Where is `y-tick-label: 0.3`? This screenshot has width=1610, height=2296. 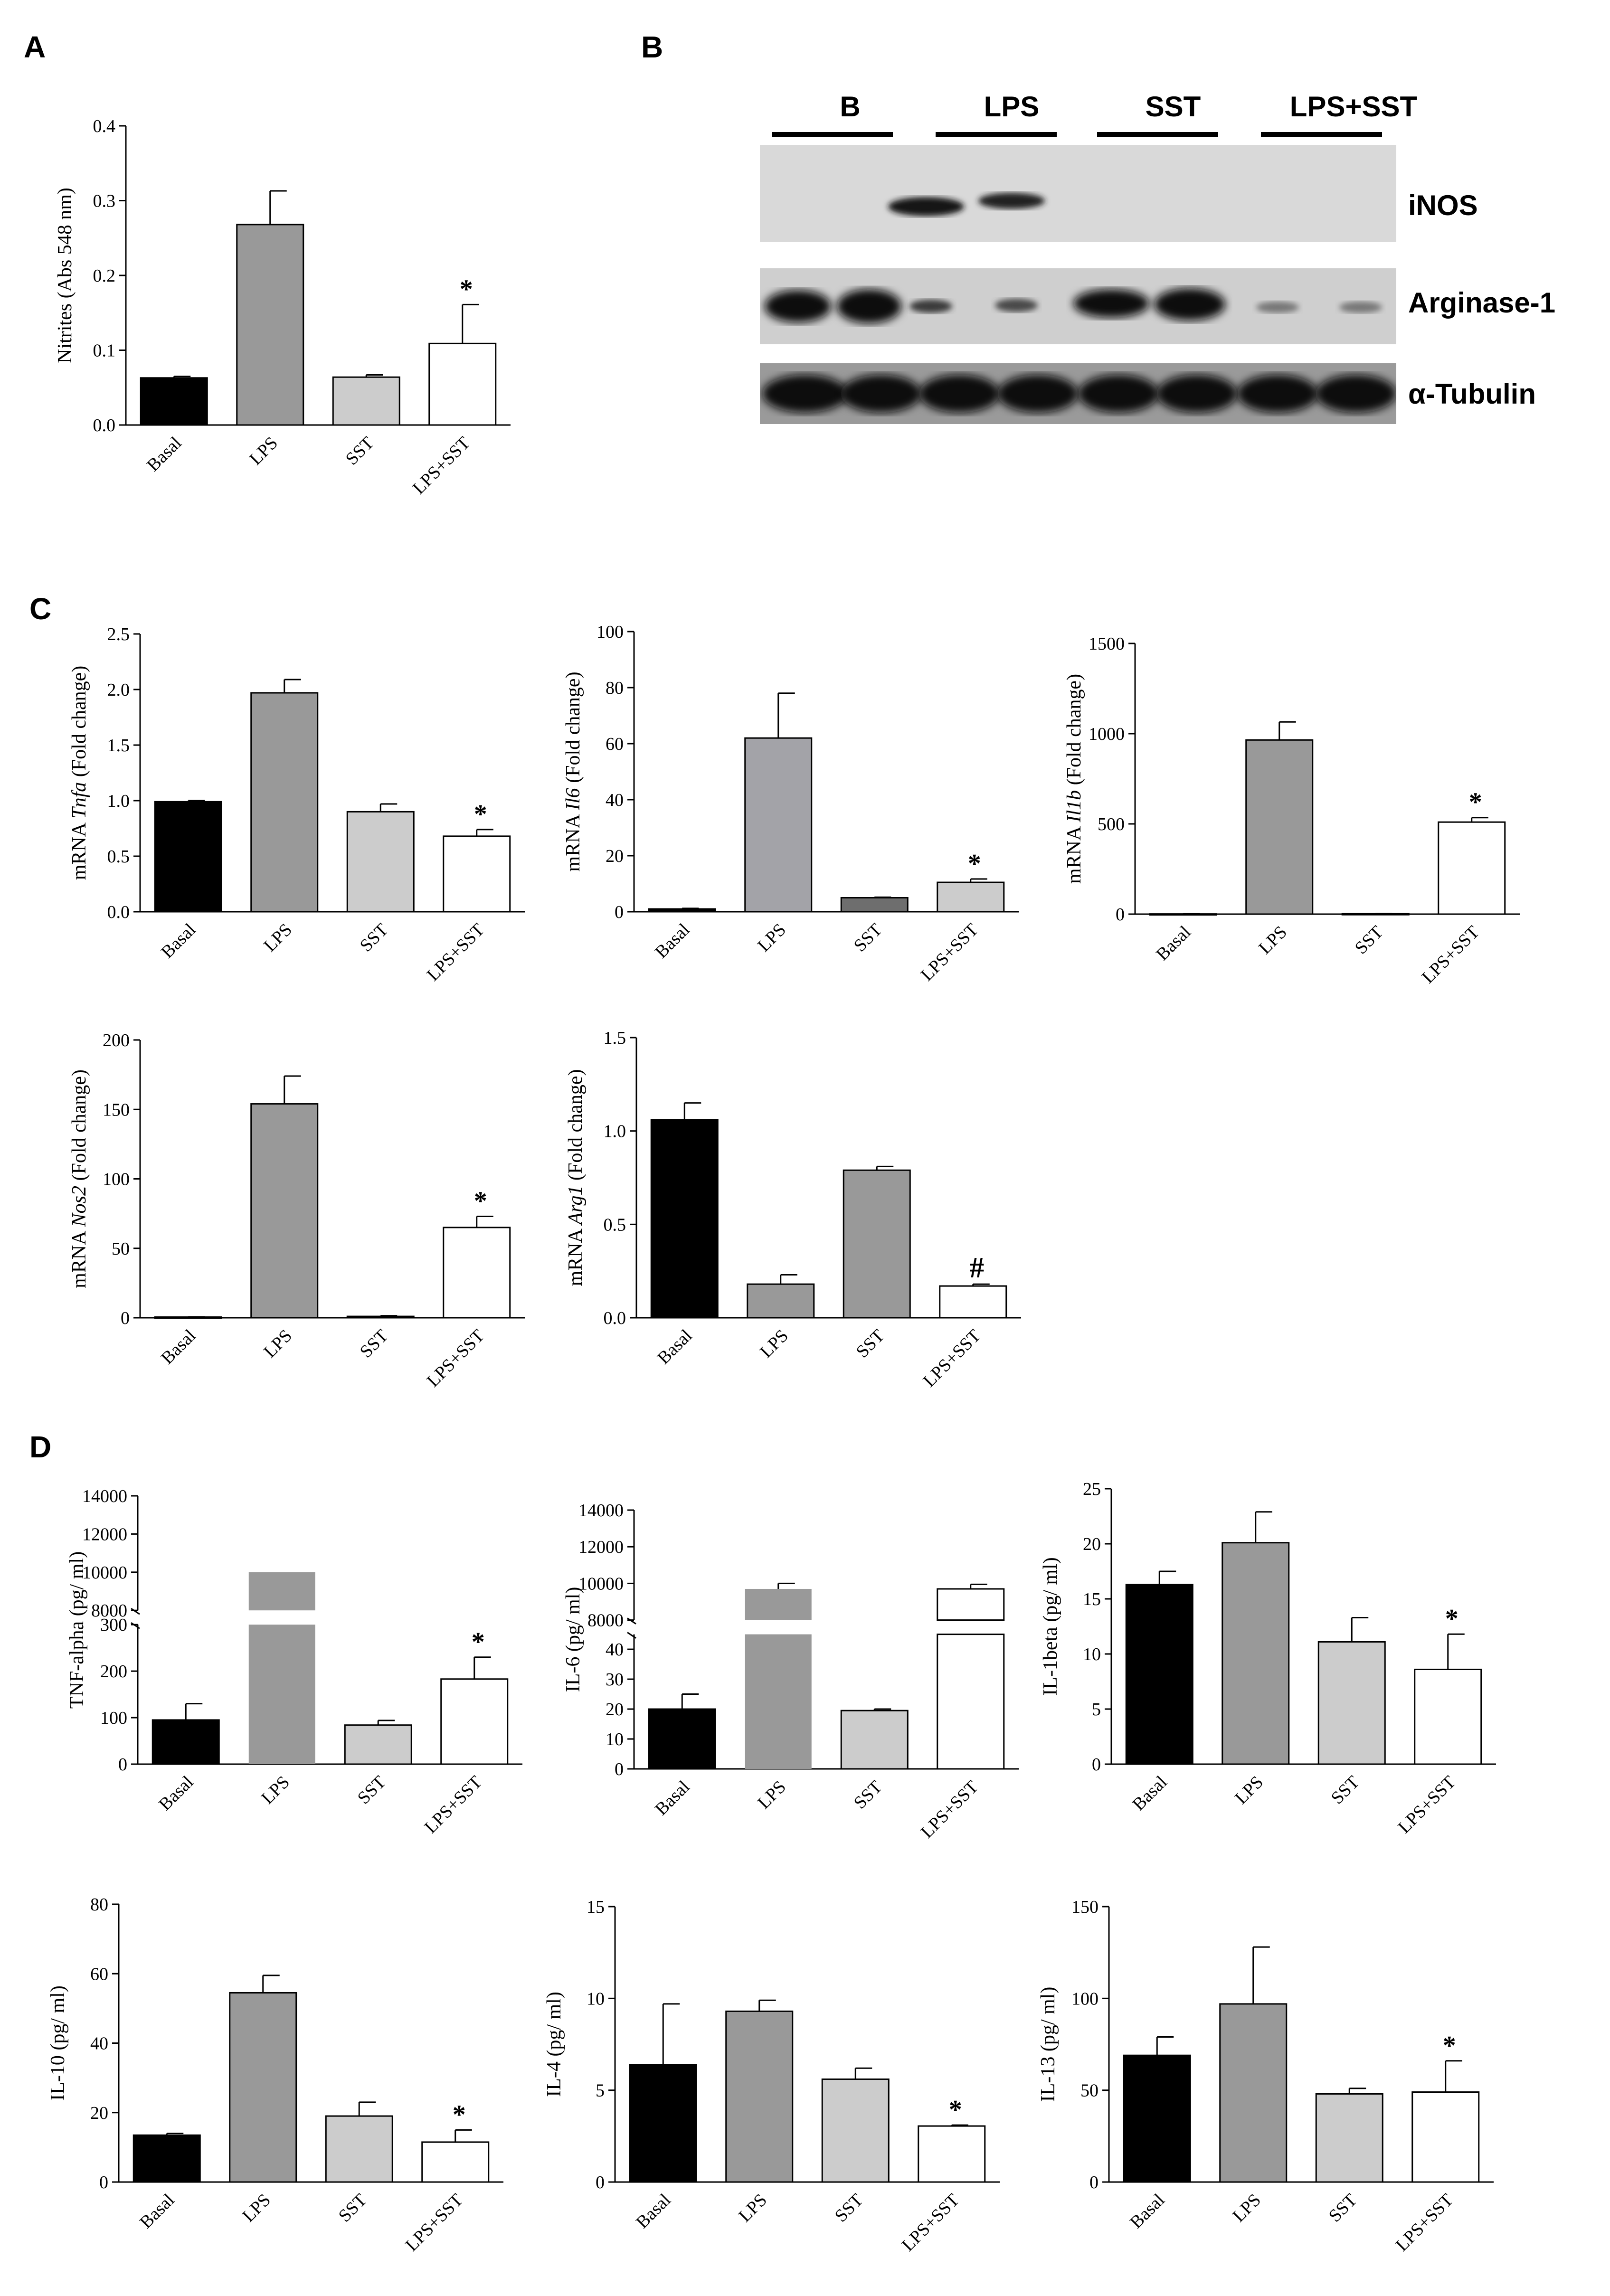
y-tick-label: 0.3 is located at coordinates (104, 201).